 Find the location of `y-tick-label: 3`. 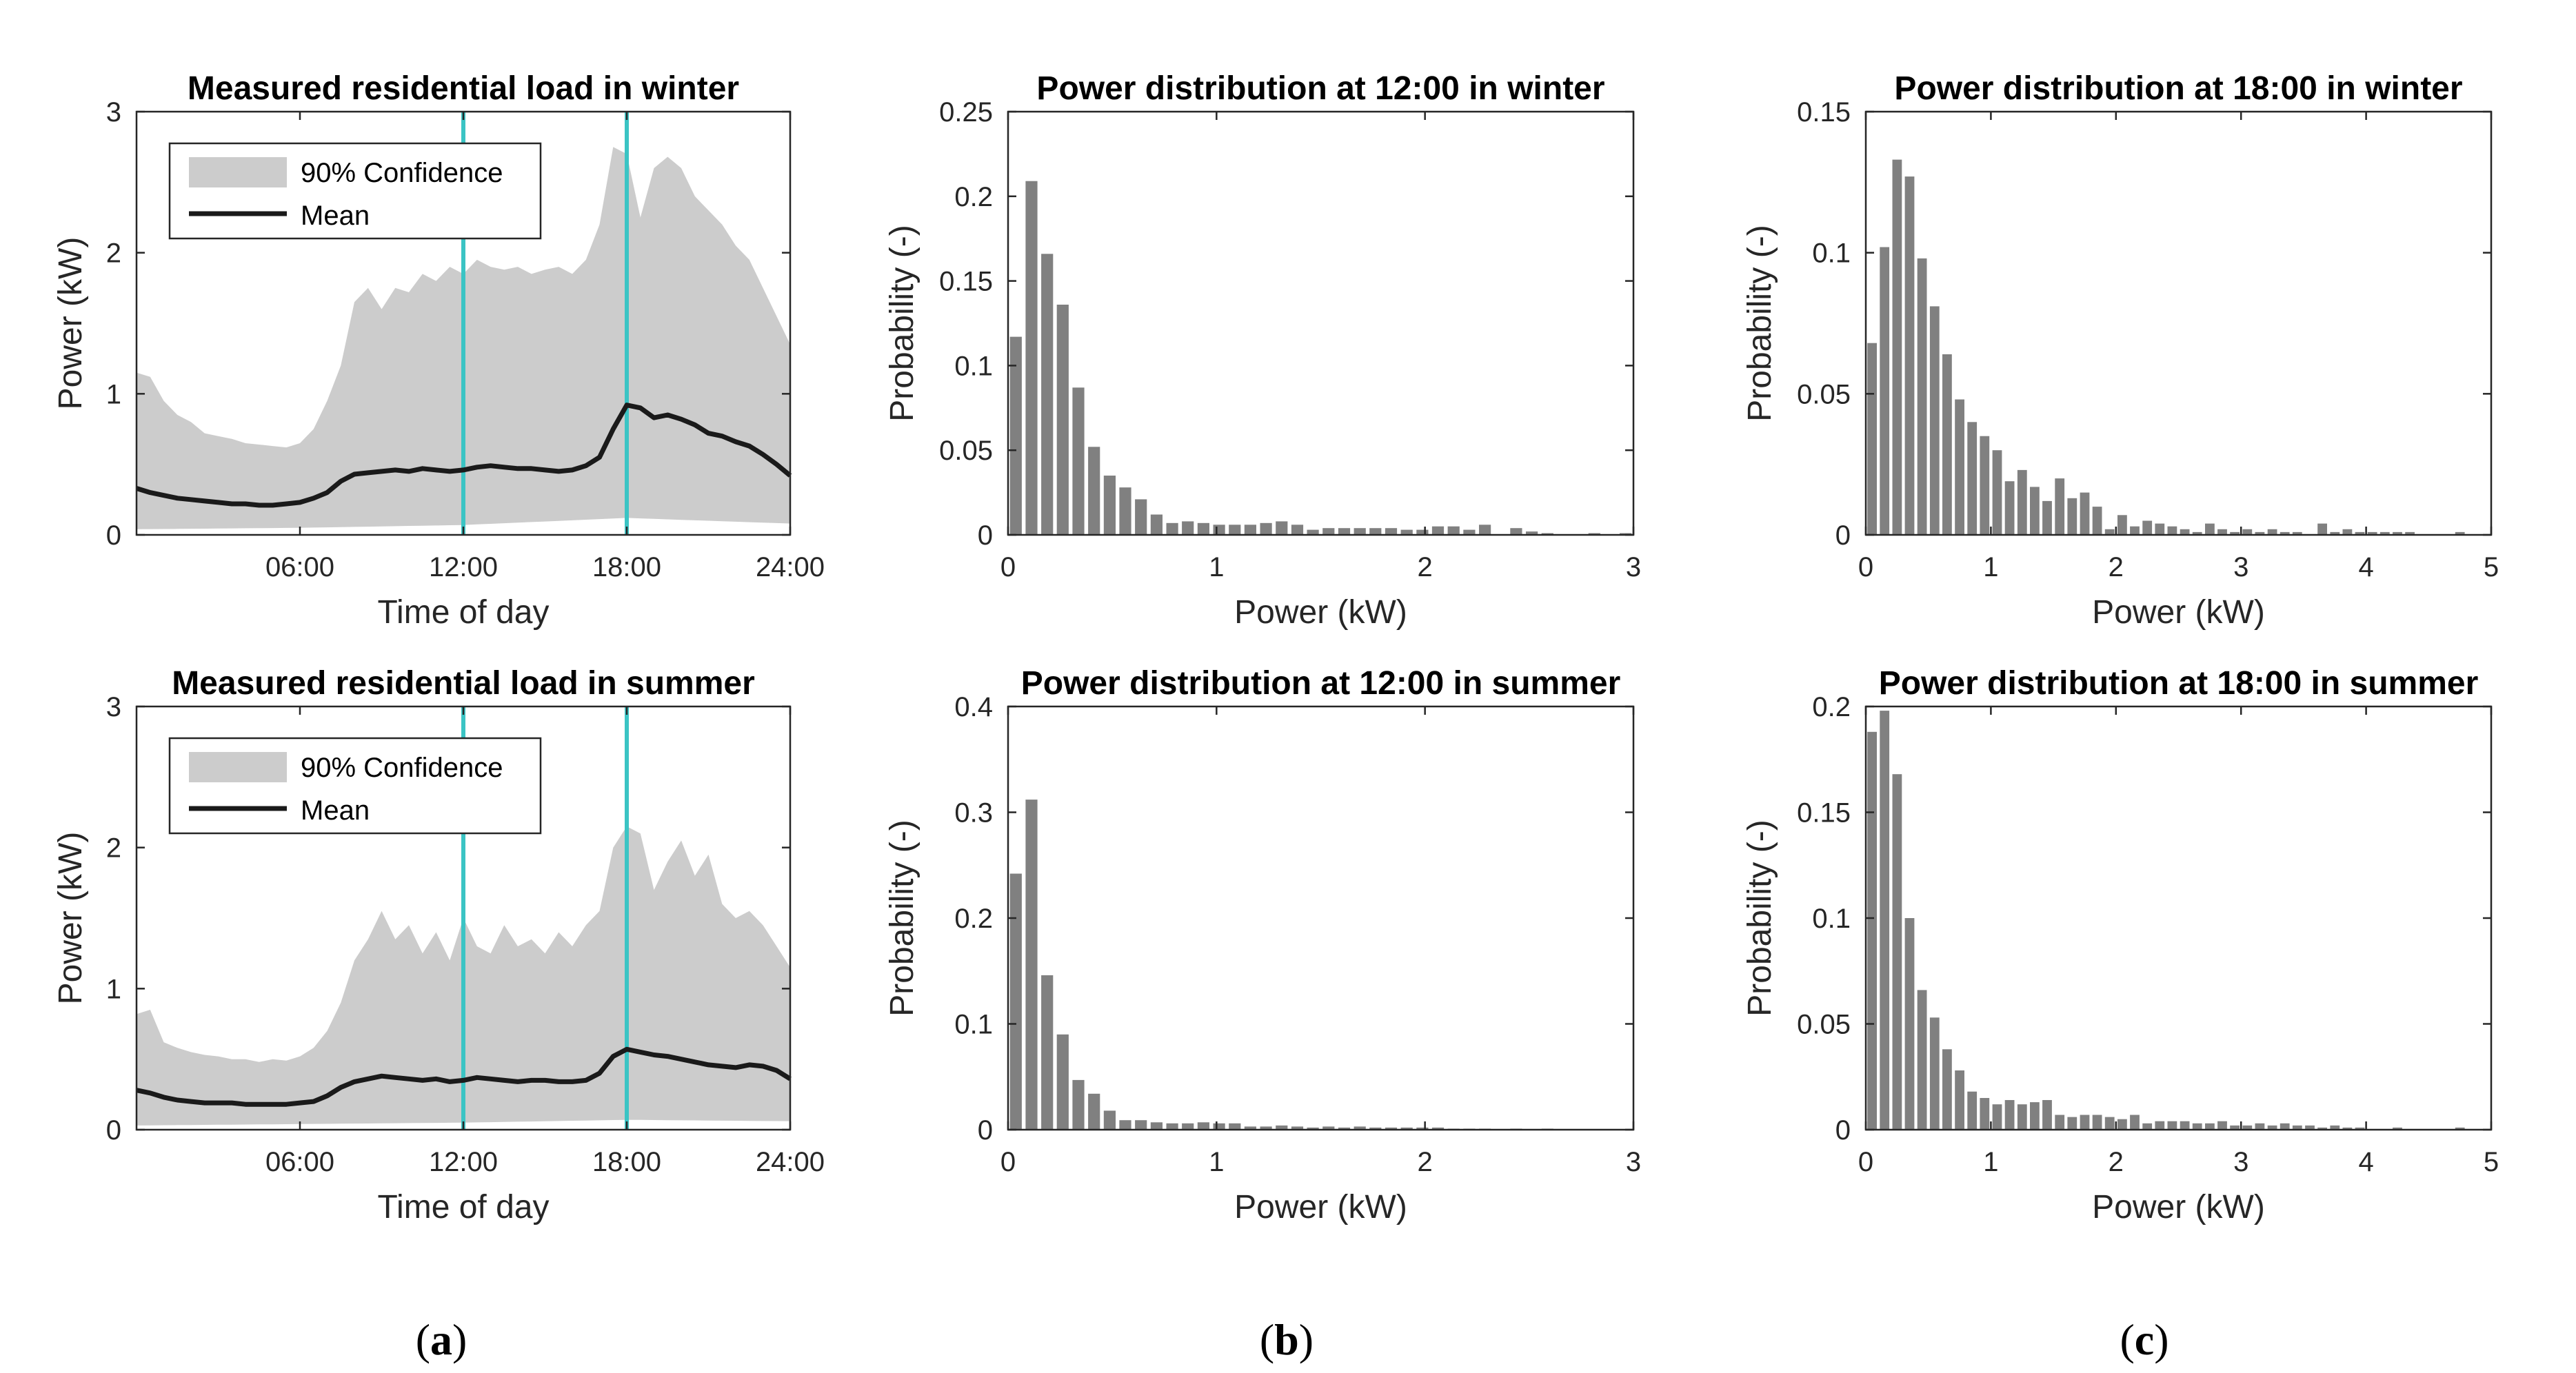

y-tick-label: 3 is located at coordinates (113, 707).